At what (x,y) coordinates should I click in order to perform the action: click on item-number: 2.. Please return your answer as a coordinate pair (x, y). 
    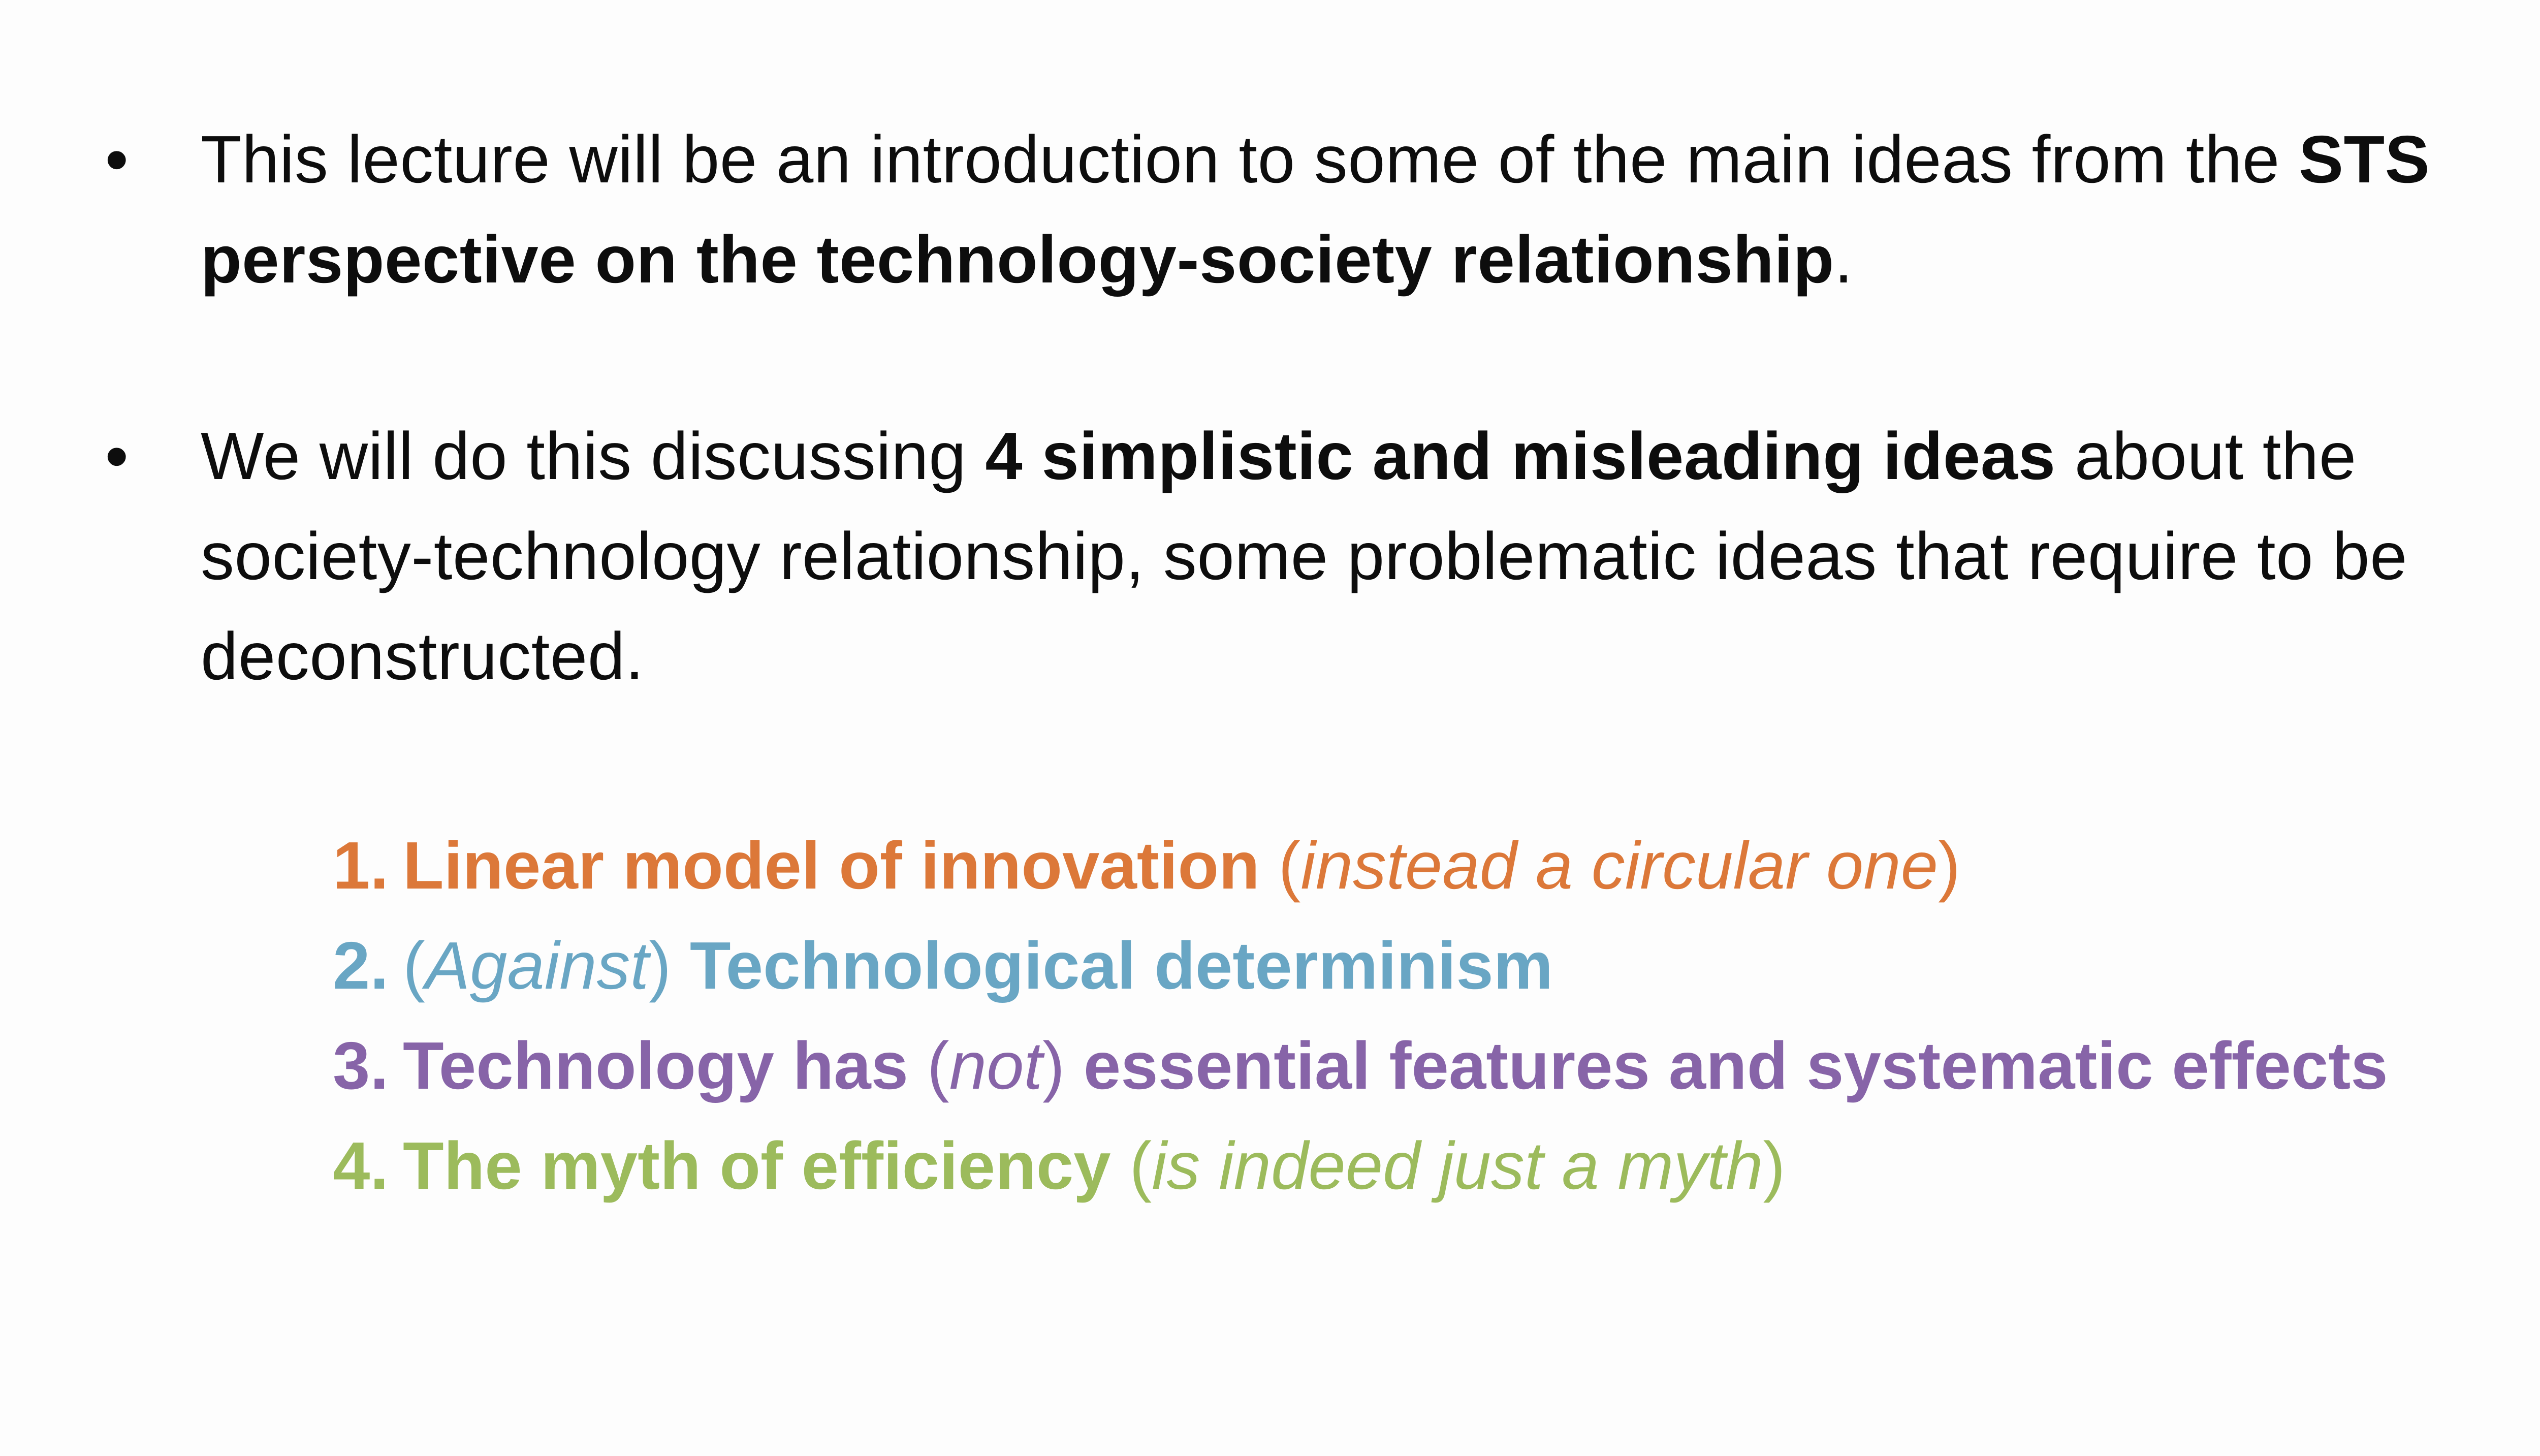
    Looking at the image, I should click on (361, 965).